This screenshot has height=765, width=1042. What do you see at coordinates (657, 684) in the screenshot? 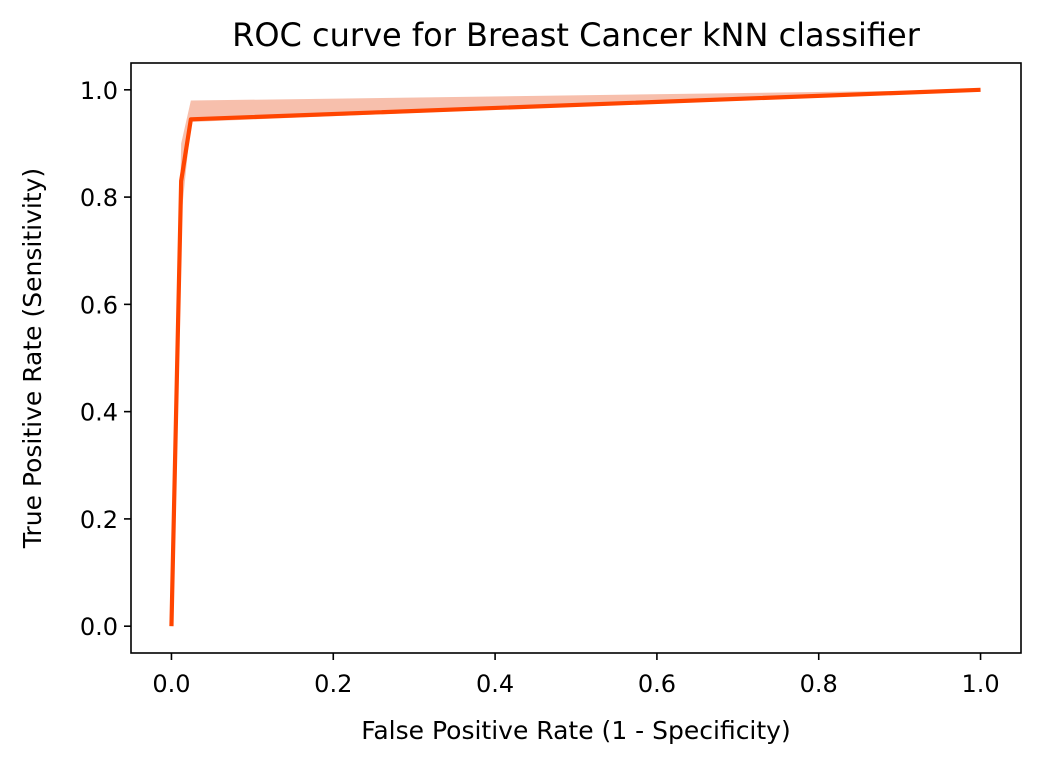
I see `x-tick-label: 0.6` at bounding box center [657, 684].